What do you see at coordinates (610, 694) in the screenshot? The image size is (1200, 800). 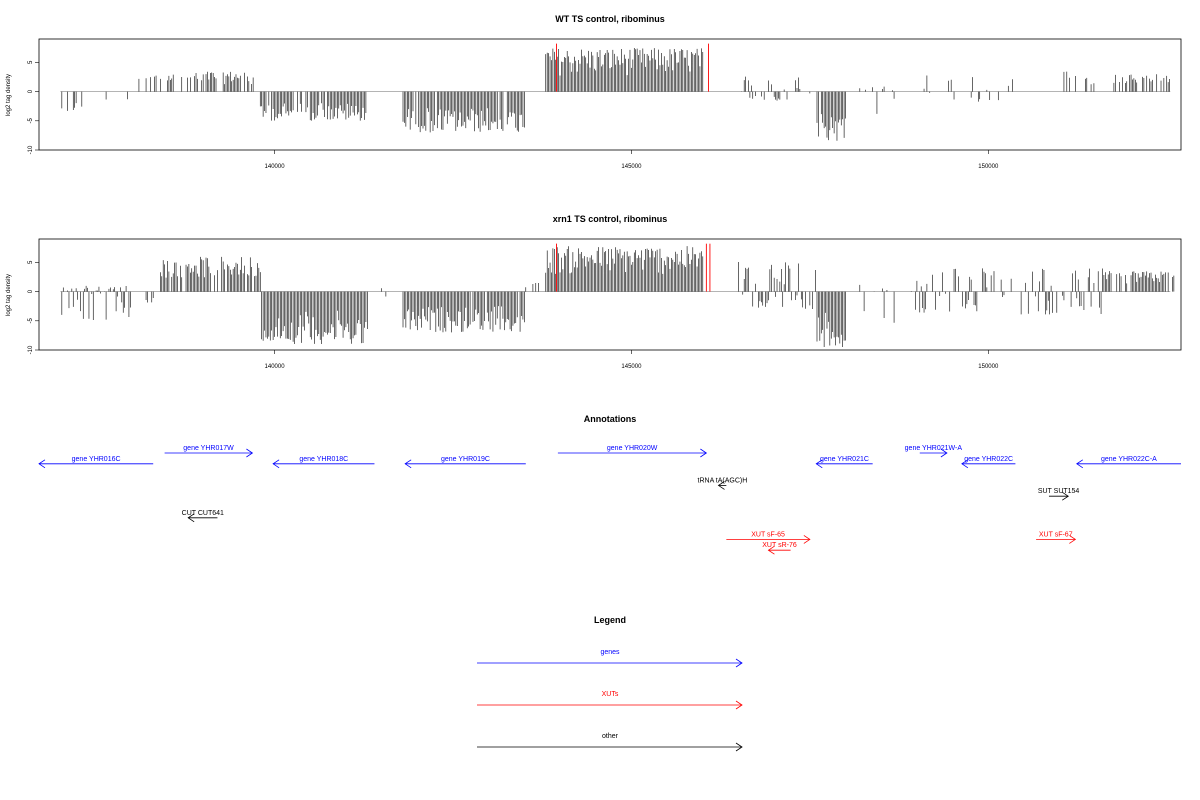 I see `legend-label: XUTs` at bounding box center [610, 694].